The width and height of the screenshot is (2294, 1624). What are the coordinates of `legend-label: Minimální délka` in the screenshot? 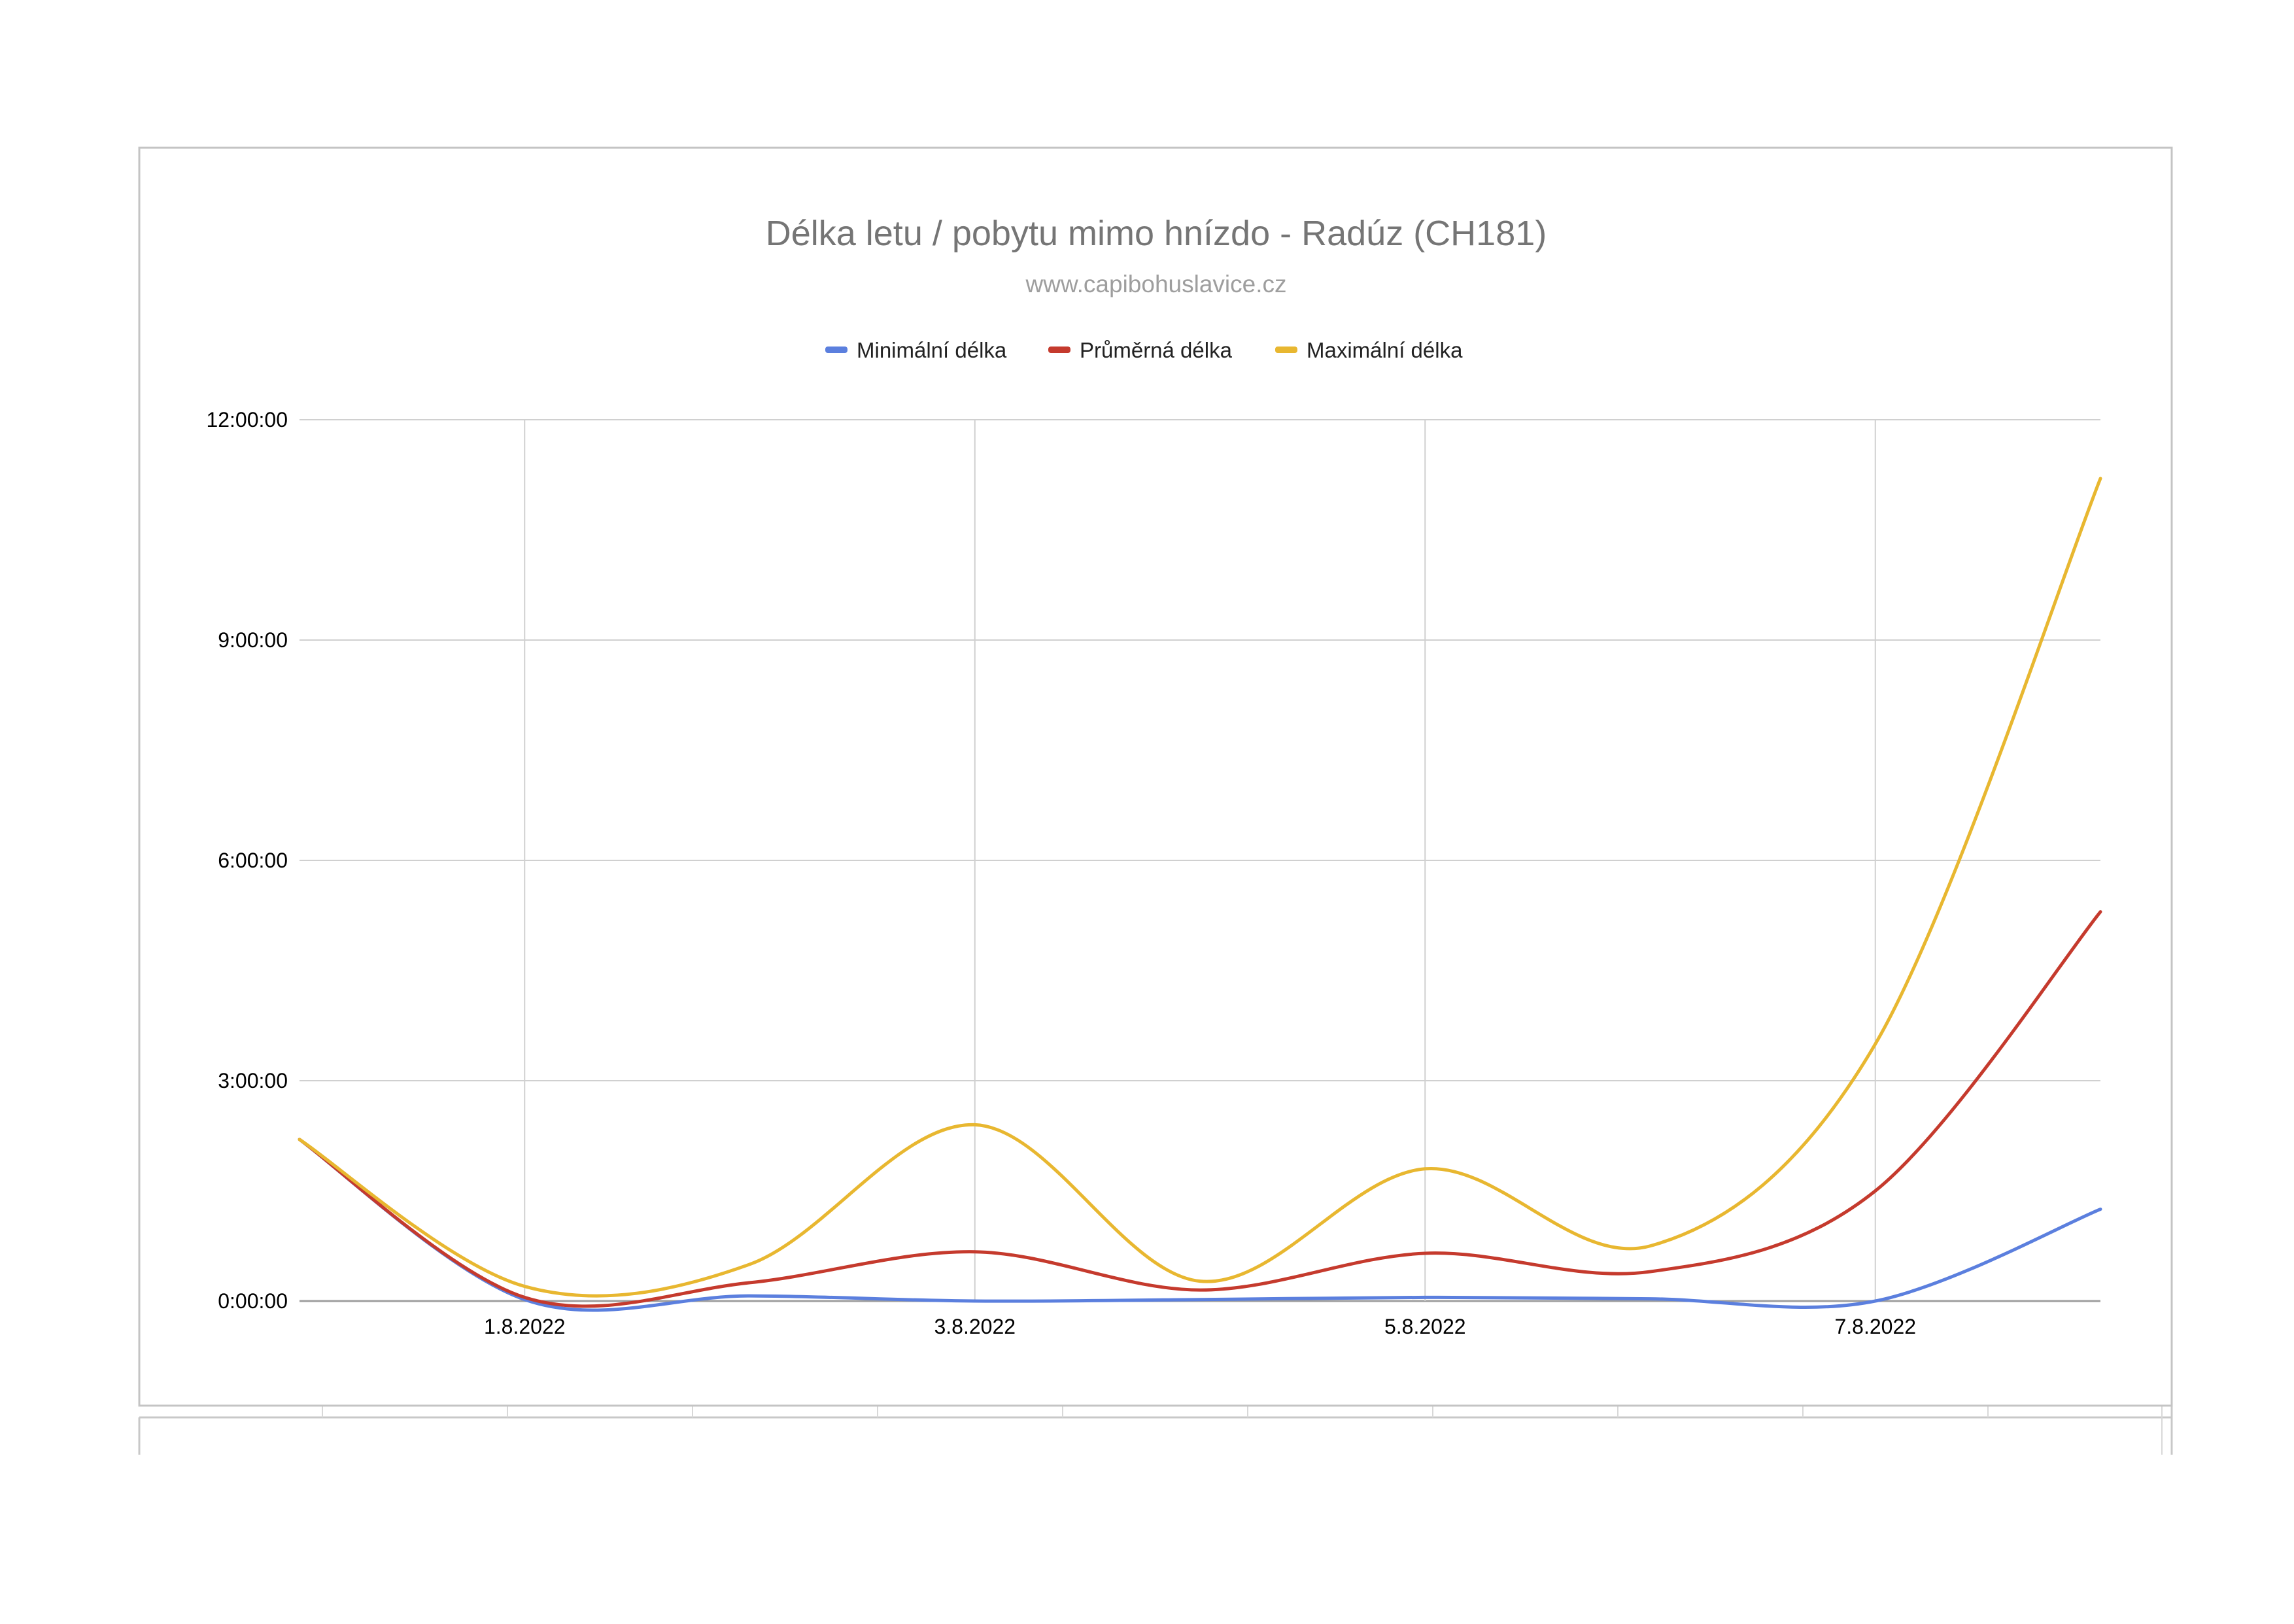 It's located at (932, 350).